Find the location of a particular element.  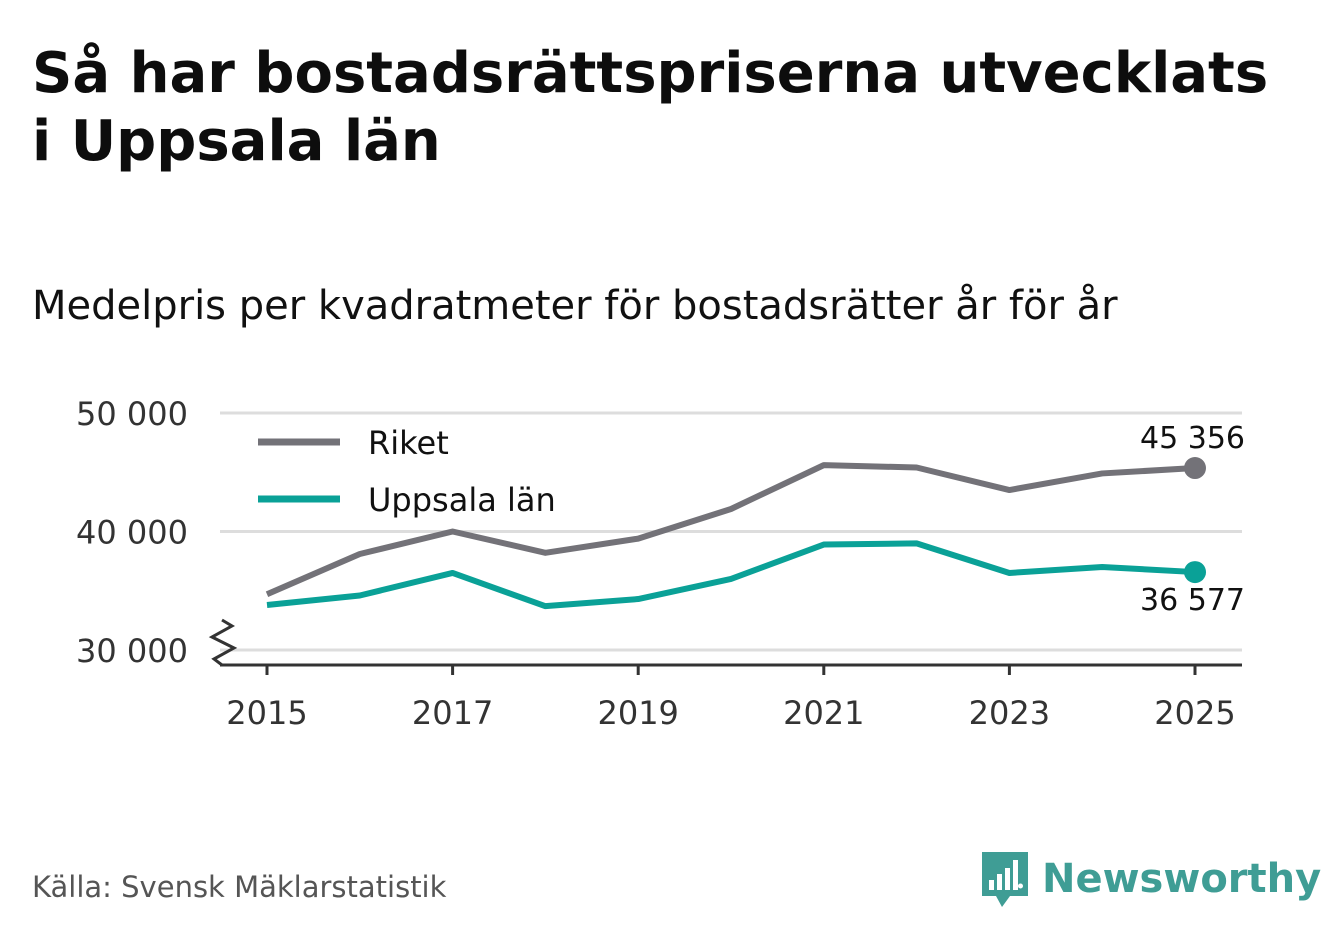

x-tick-label: 2023 is located at coordinates (1009, 713).